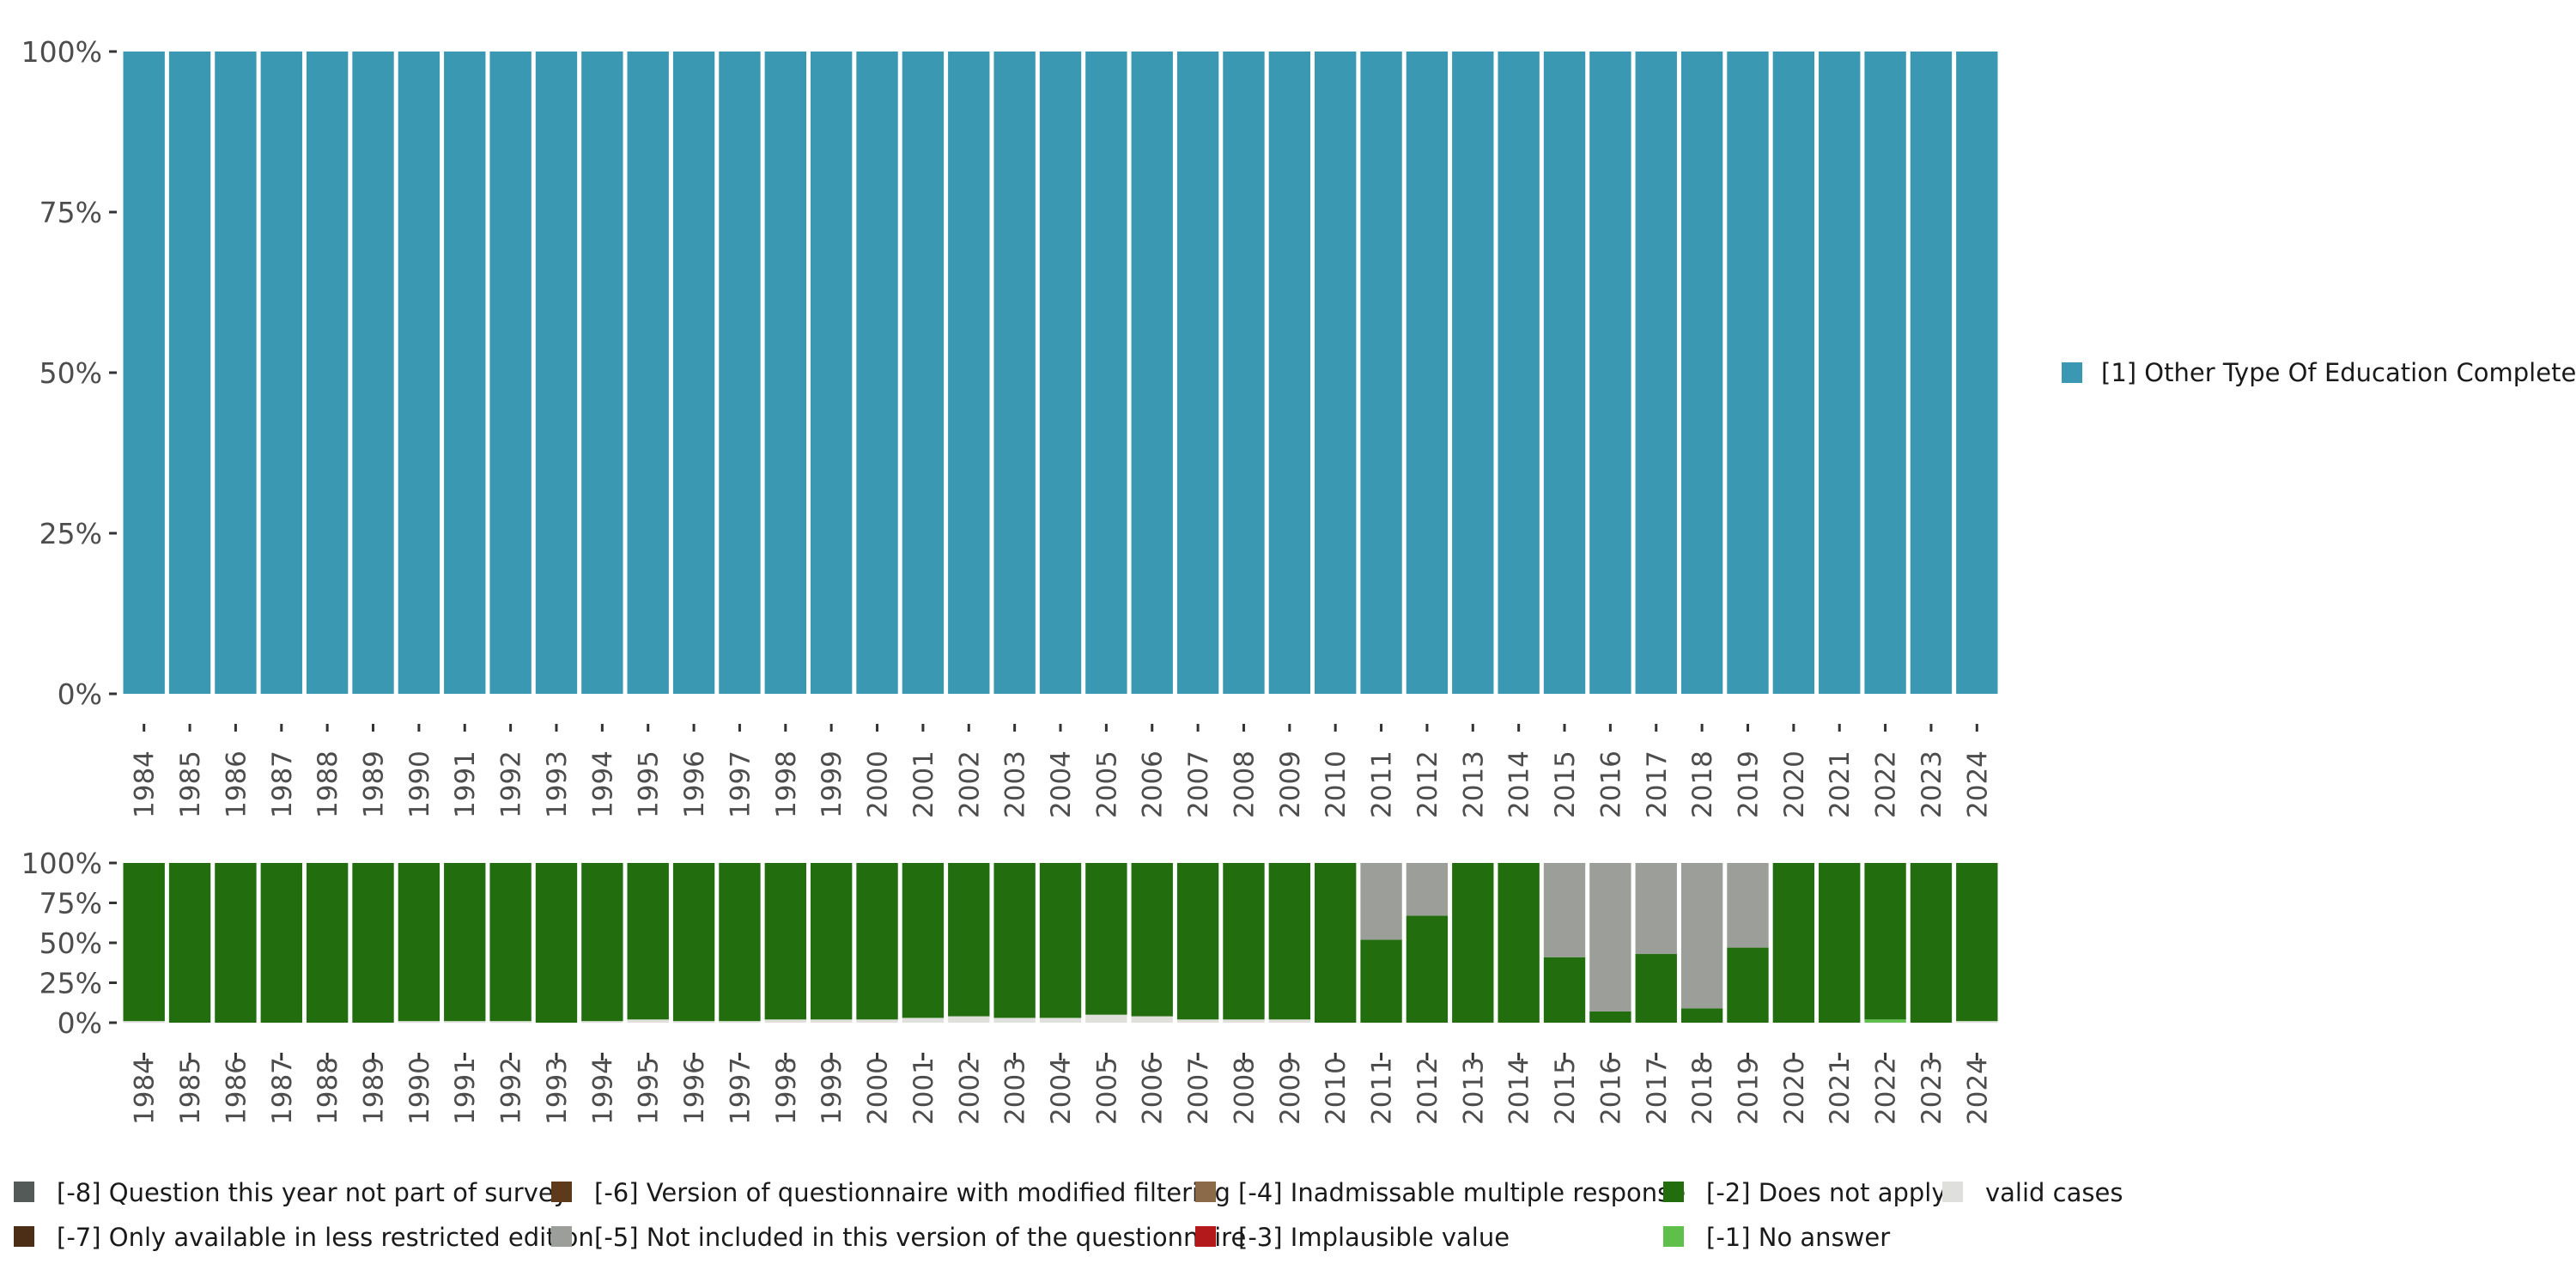  I want to click on x-tick-label: 1995, so click(649, 784).